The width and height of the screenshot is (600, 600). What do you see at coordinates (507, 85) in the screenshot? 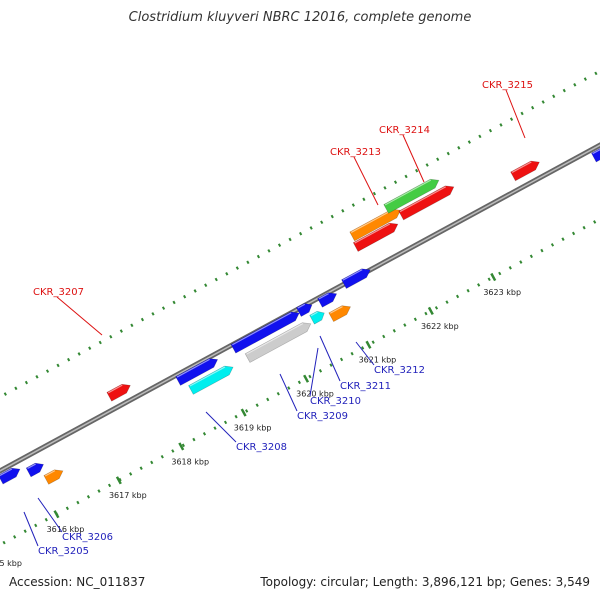
I see `gene-label: CKR_3215` at bounding box center [507, 85].